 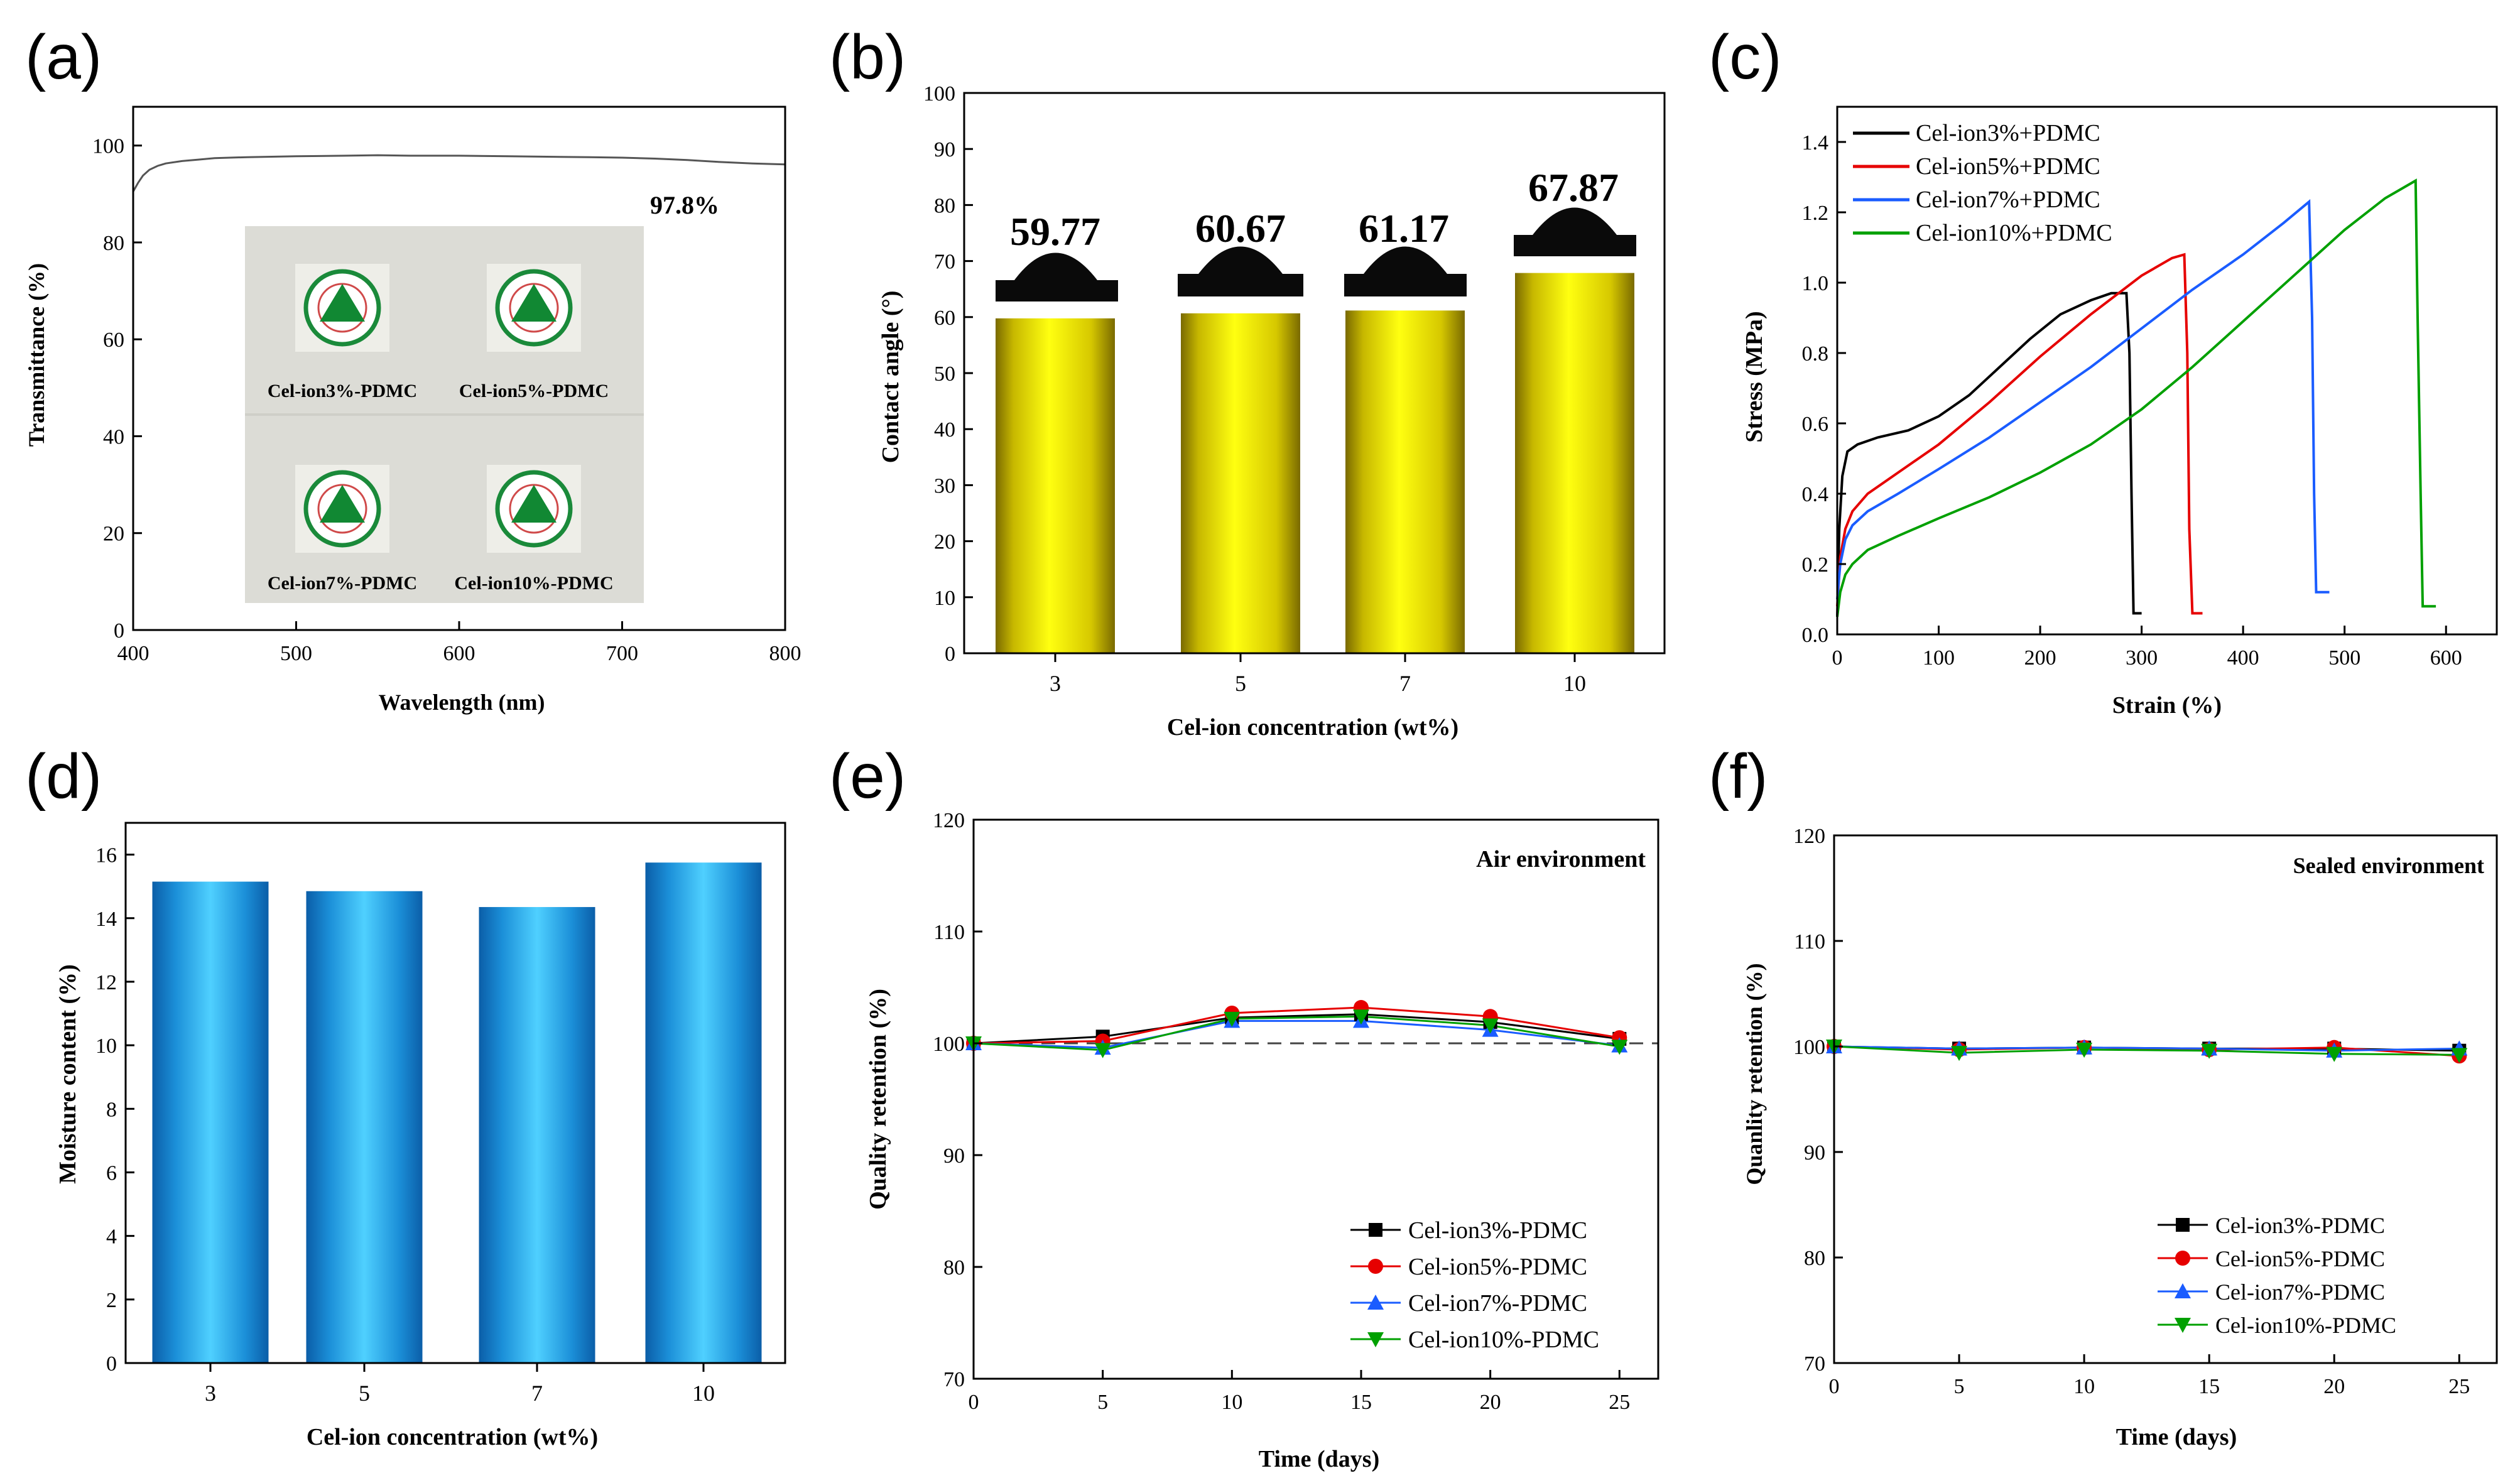 I want to click on b-x-tick-label: 3, so click(x=1055, y=683).